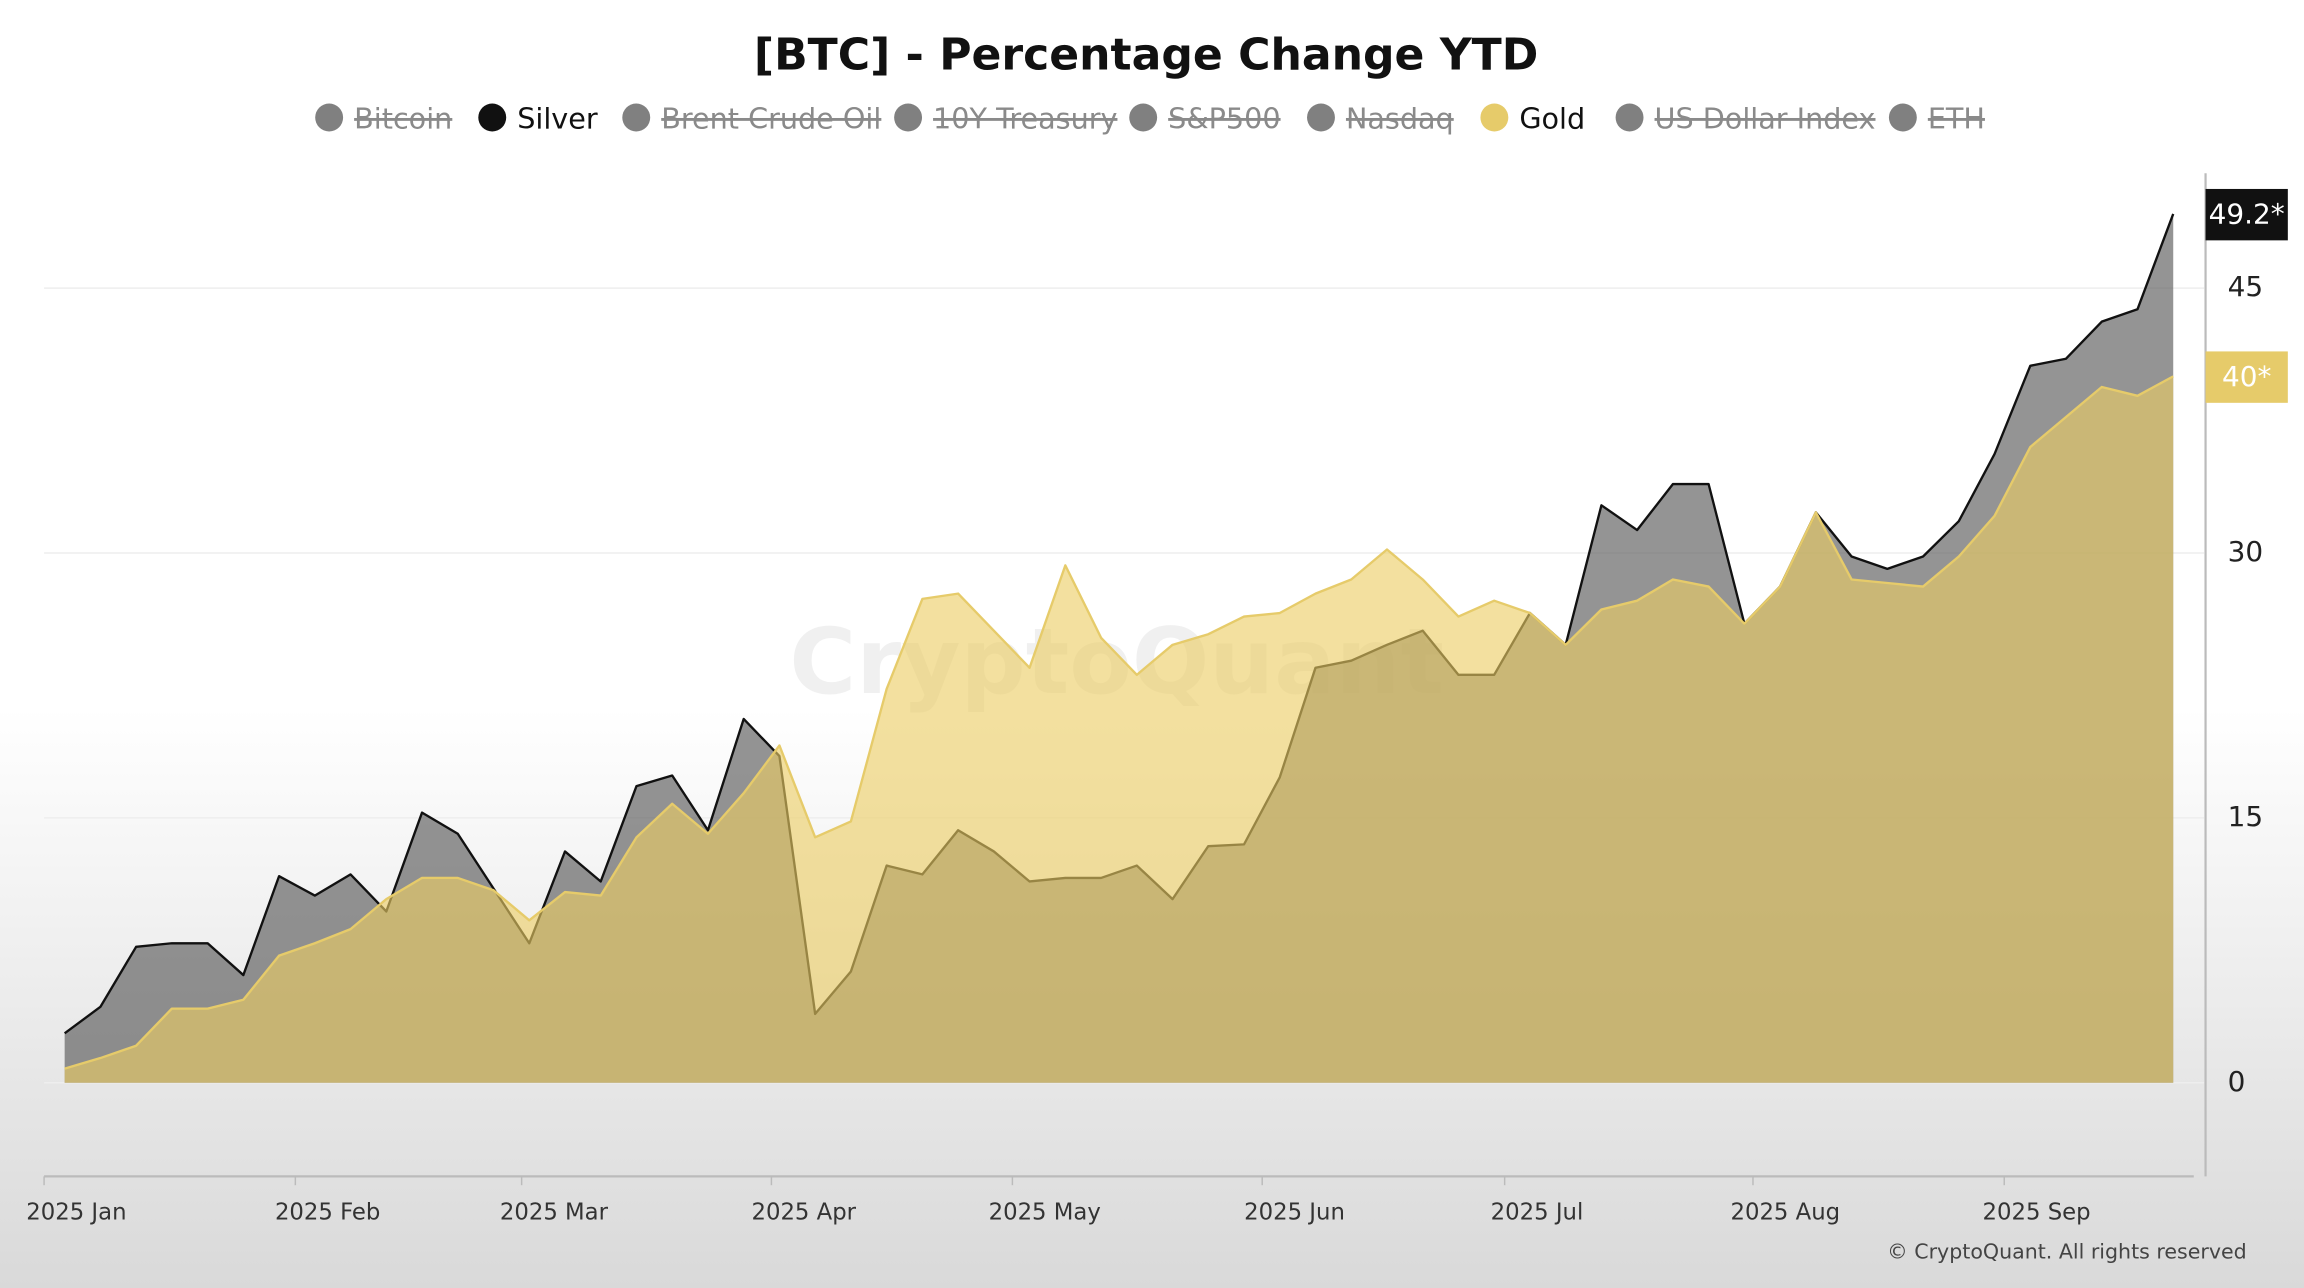  I want to click on legend-label: Nasdaq, so click(1400, 118).